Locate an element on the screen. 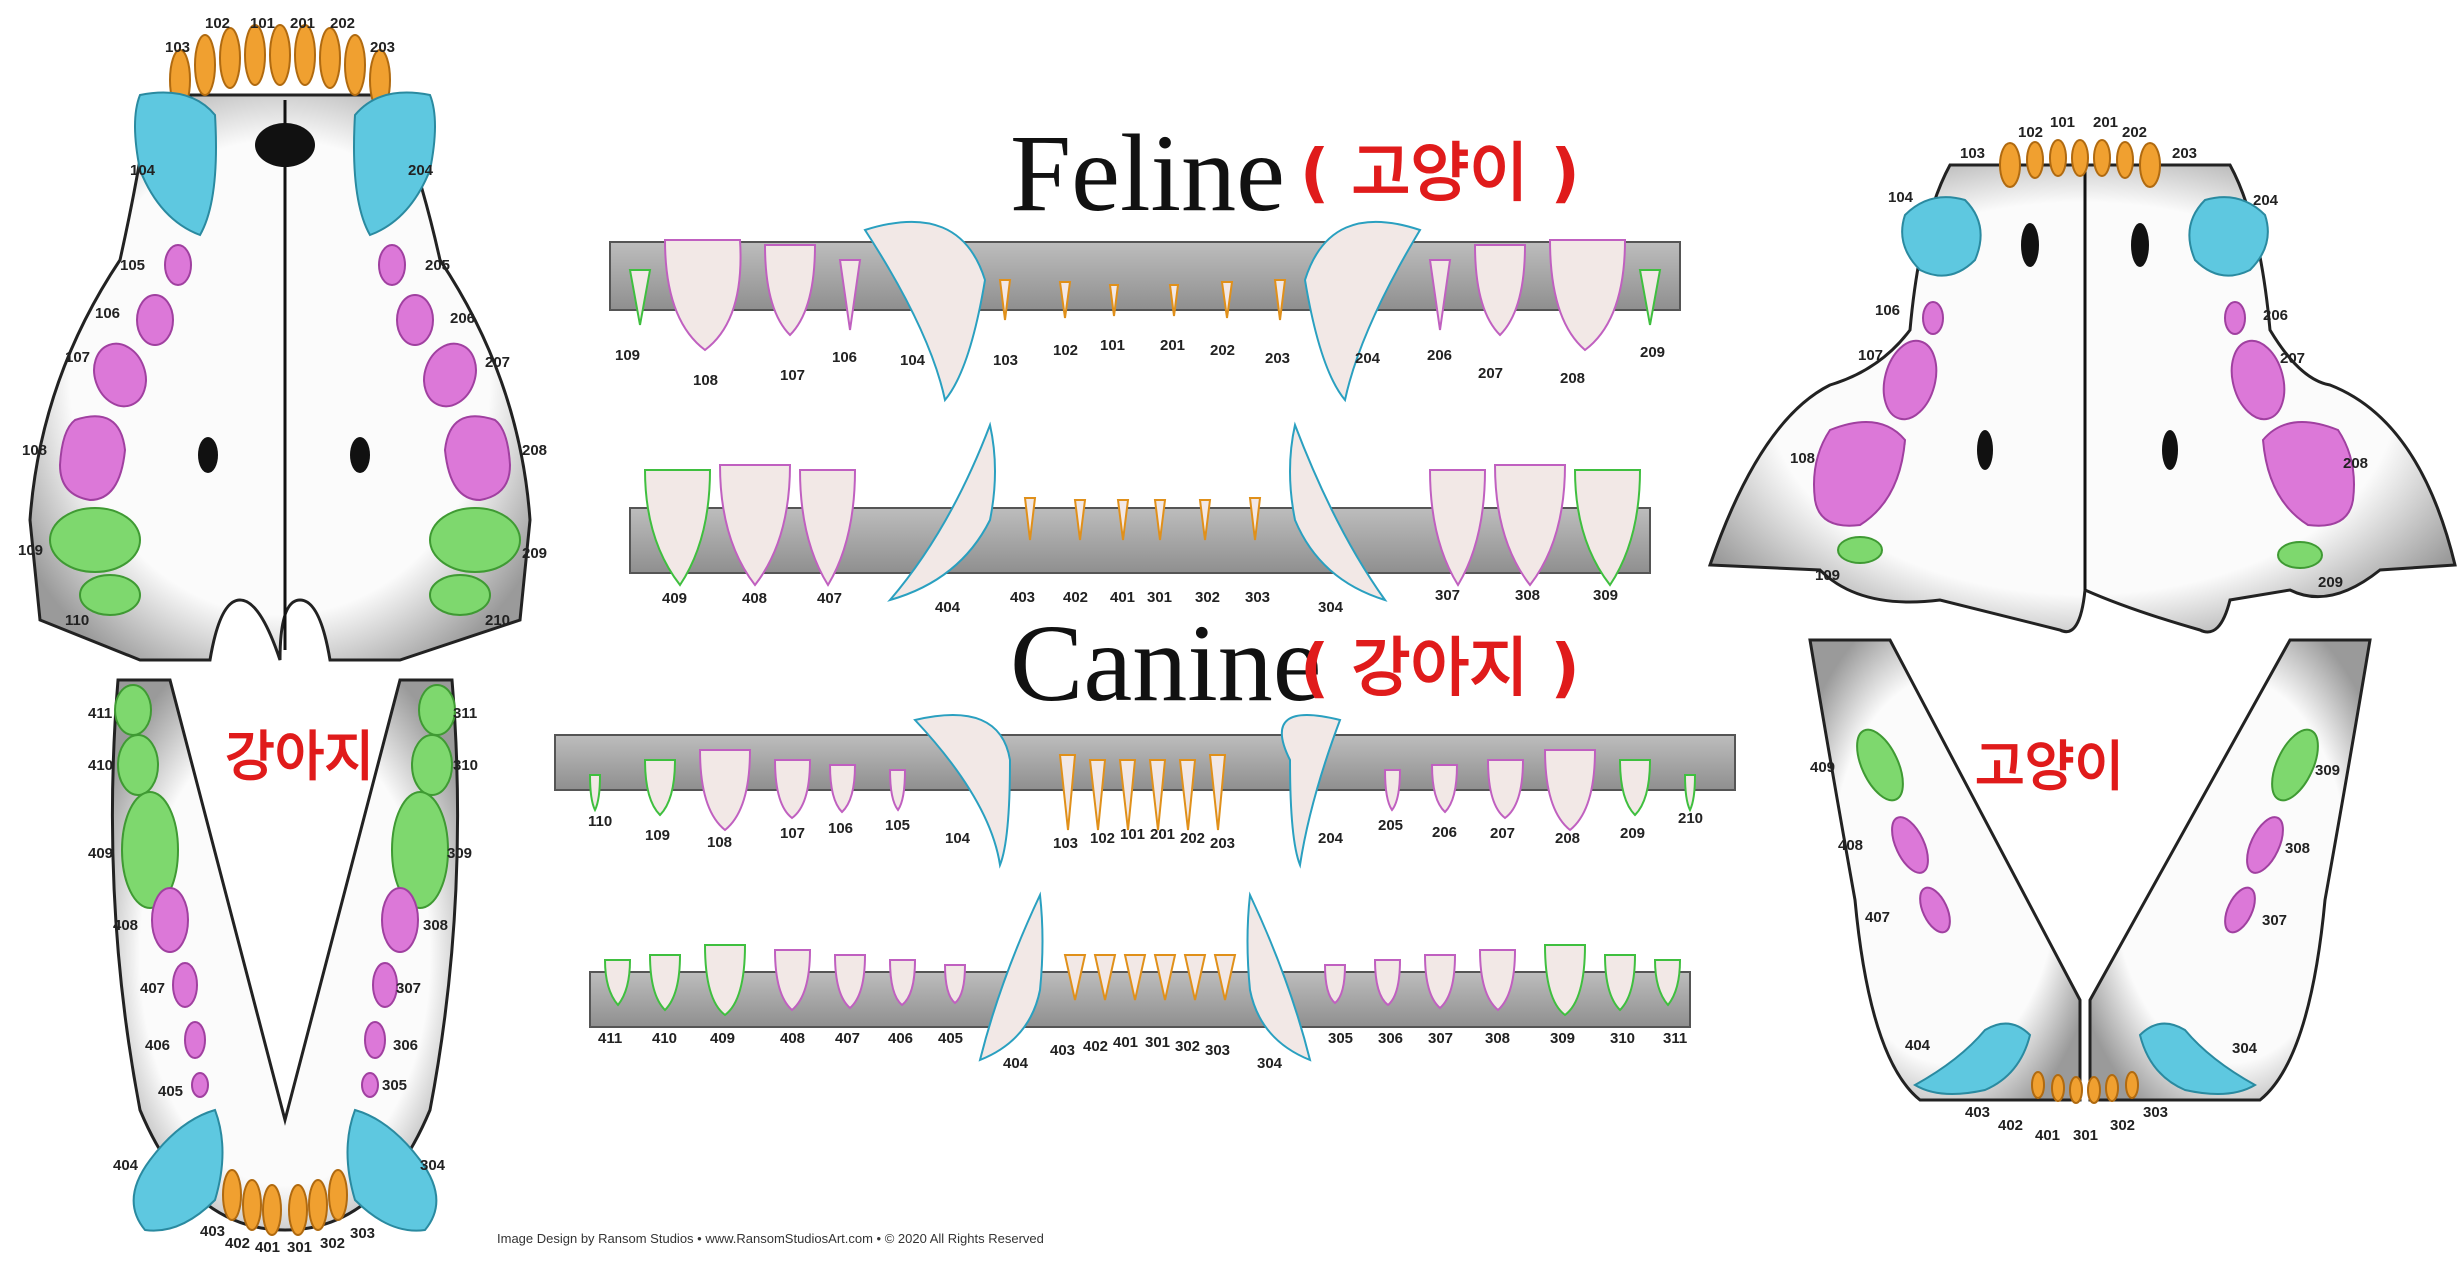 This screenshot has width=2464, height=1270. feline-upper-teeth is located at coordinates (1145, 311).